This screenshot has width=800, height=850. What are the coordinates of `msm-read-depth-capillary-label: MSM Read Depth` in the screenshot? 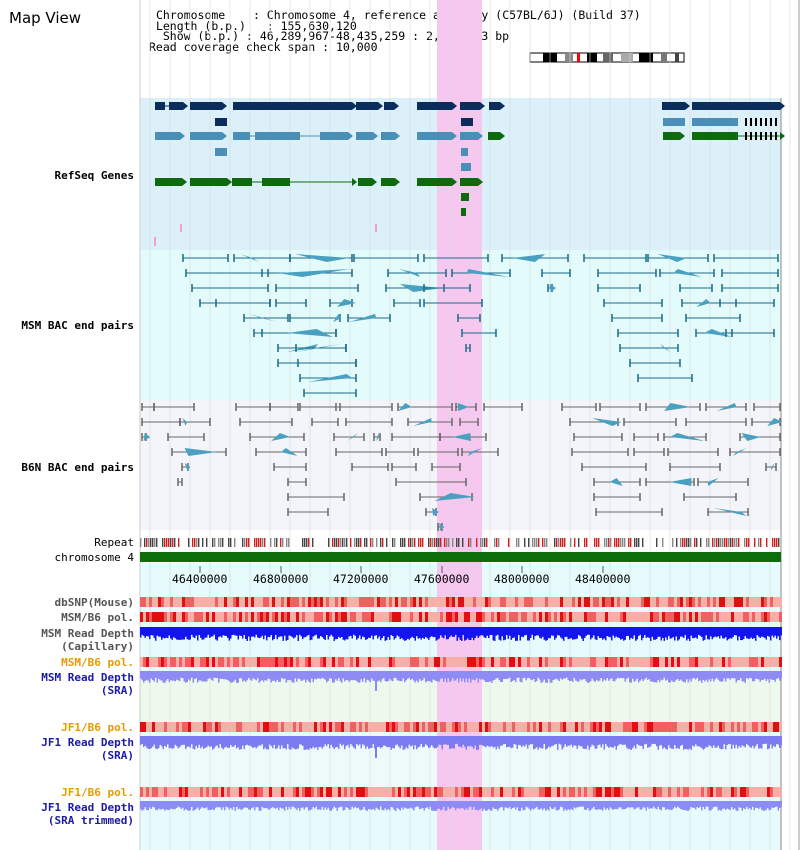 It's located at (87, 633).